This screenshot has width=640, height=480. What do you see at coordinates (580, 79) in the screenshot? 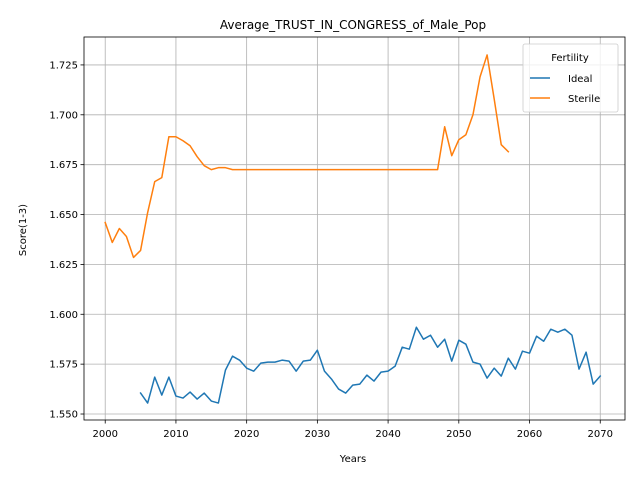
I see `legend-label-ideal: Ideal` at bounding box center [580, 79].